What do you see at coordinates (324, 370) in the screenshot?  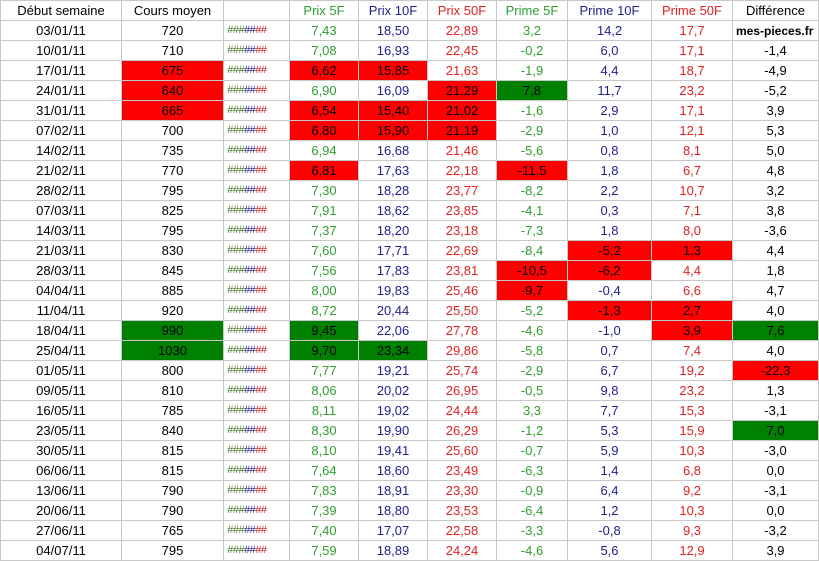 I see `cell-p5: 7,77` at bounding box center [324, 370].